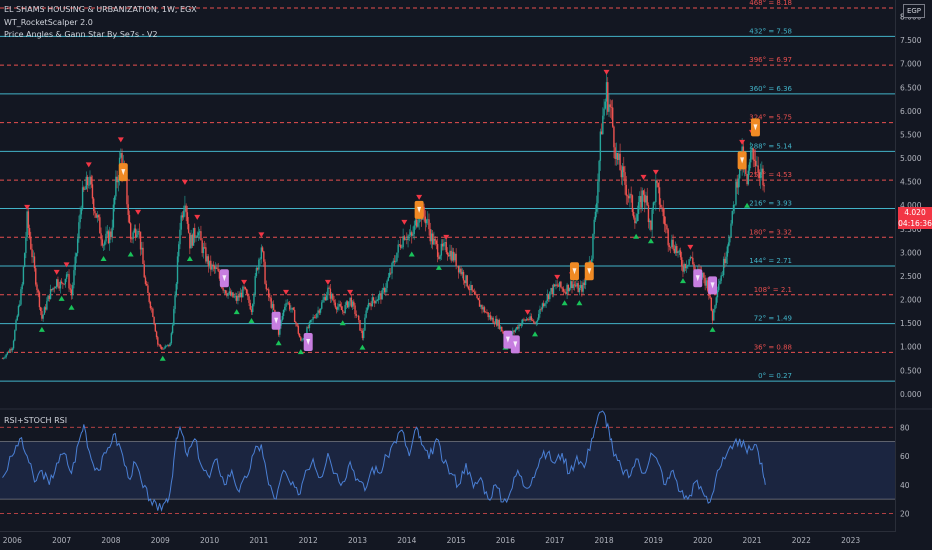 This screenshot has width=932, height=550. Describe the element at coordinates (770, 89) in the screenshot. I see `gann-level-label: 360° = 6.36` at that location.